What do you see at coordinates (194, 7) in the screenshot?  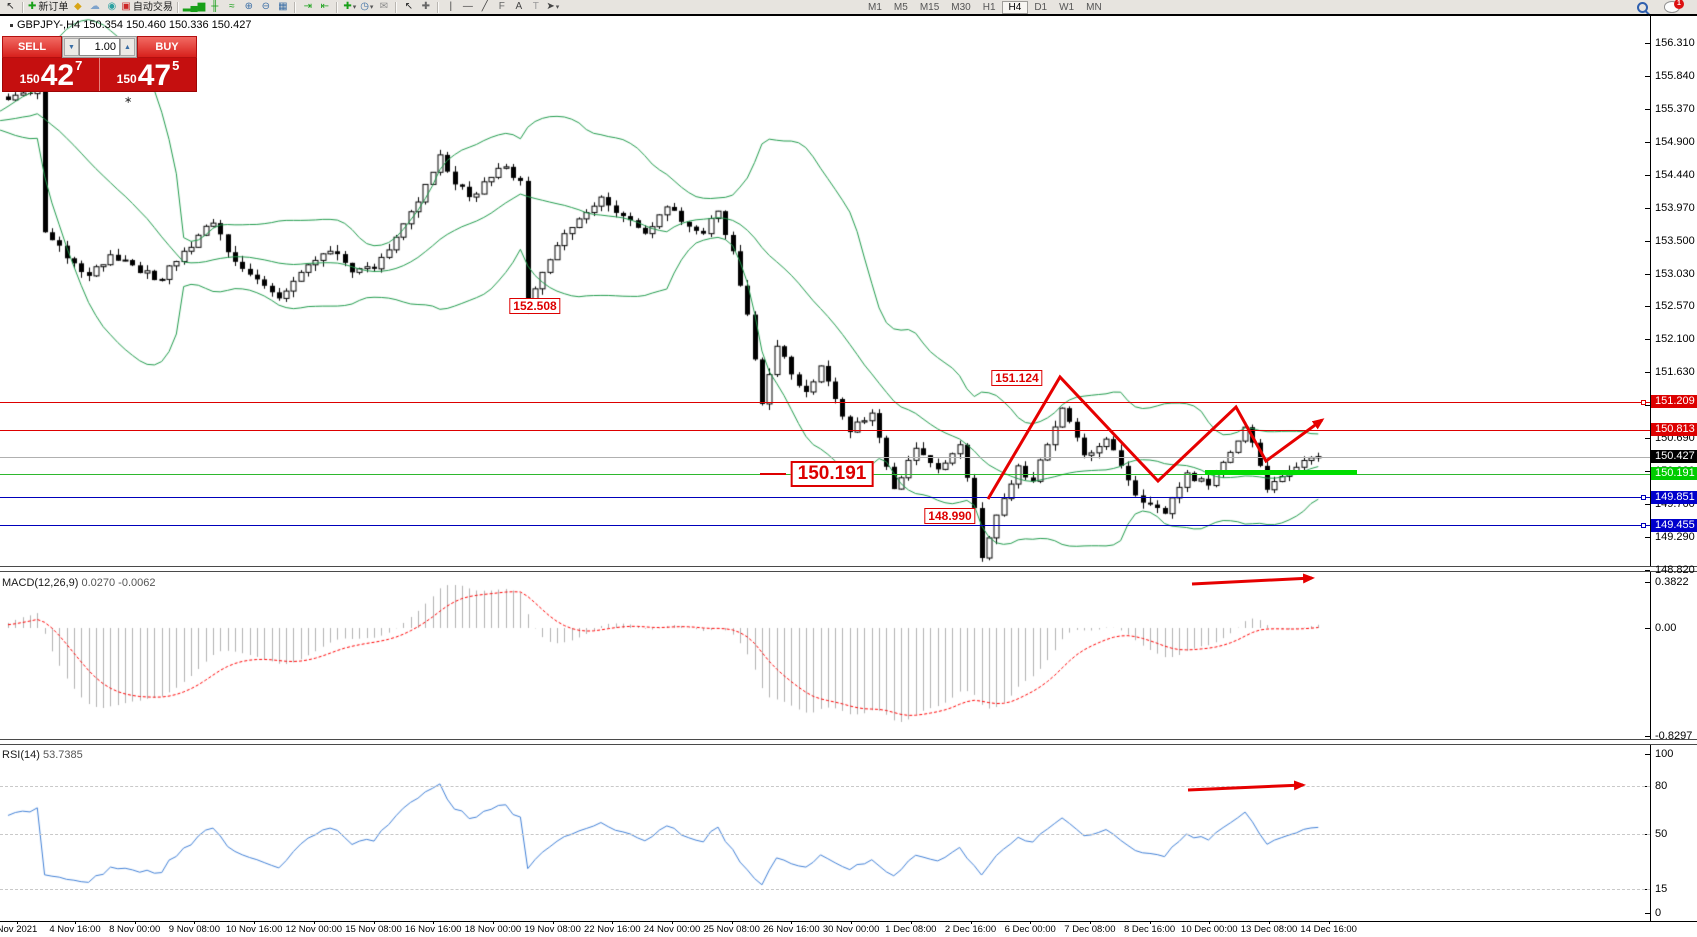 I see `bar-chart-mode-button: ▂▄▆` at bounding box center [194, 7].